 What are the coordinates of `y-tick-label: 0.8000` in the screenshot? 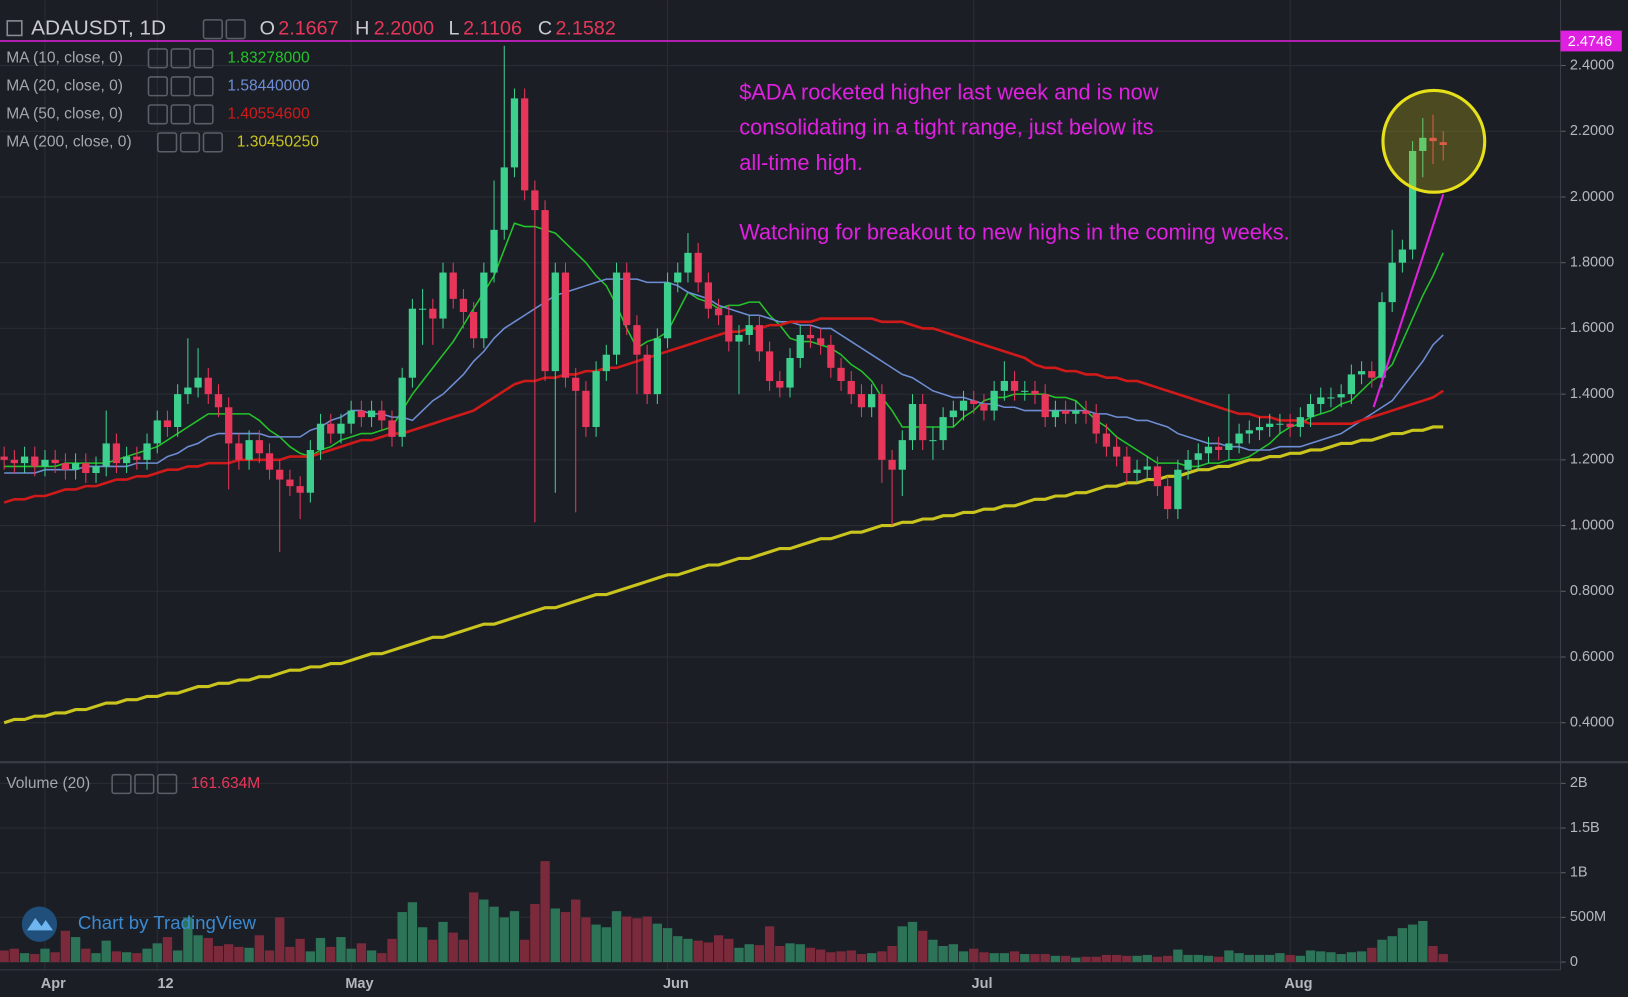 It's located at (1592, 591).